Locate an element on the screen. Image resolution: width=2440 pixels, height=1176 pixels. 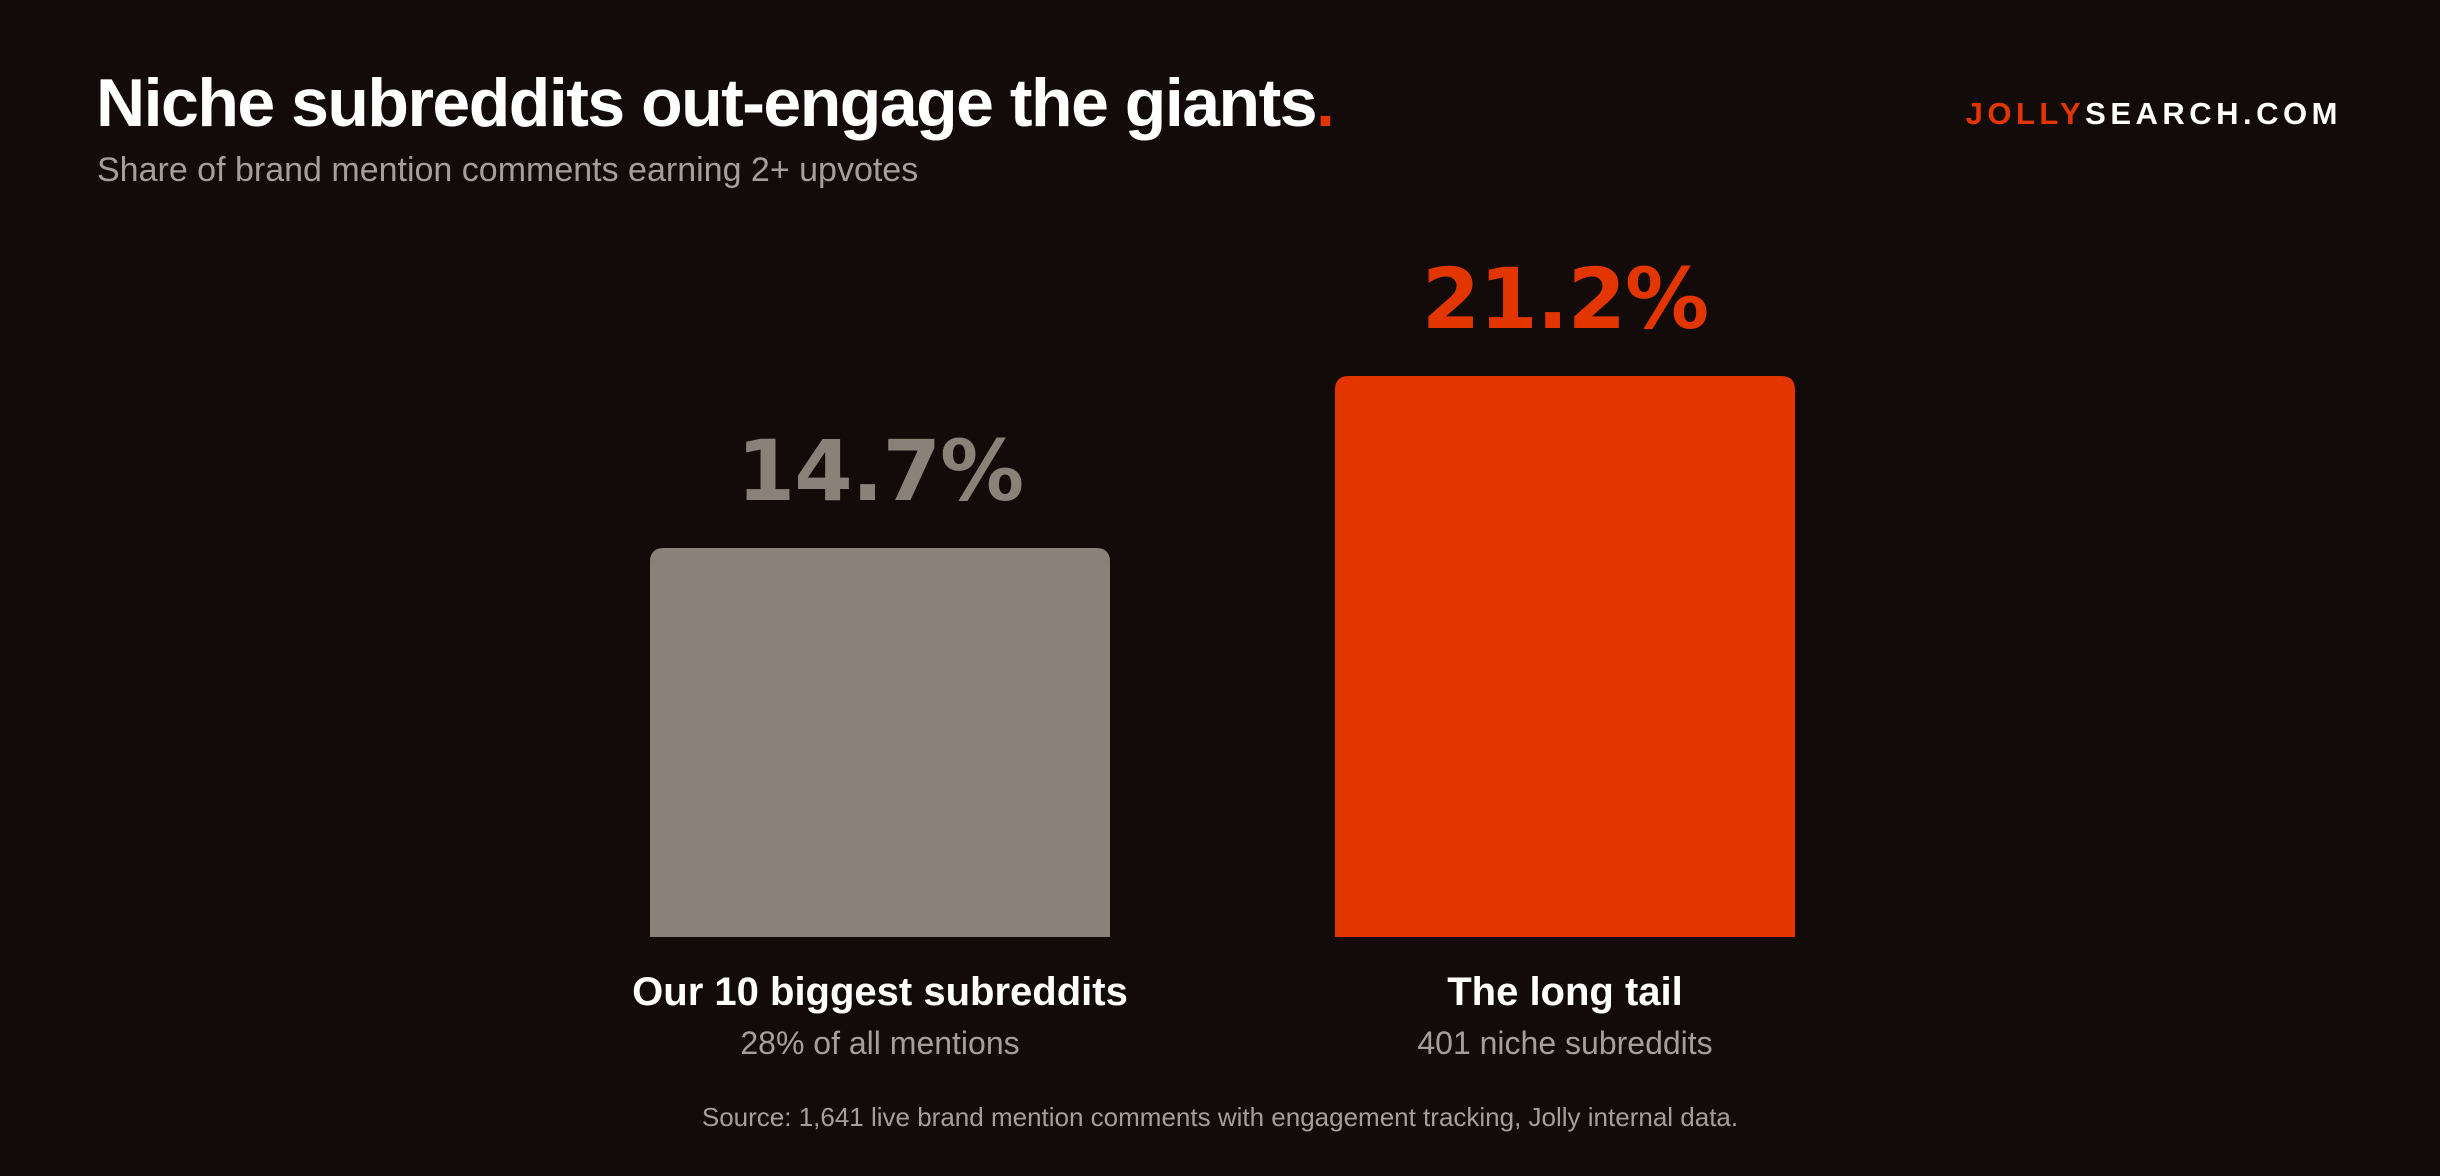
category-sublabel-1: 28% of all mentions is located at coordinates (879, 1043).